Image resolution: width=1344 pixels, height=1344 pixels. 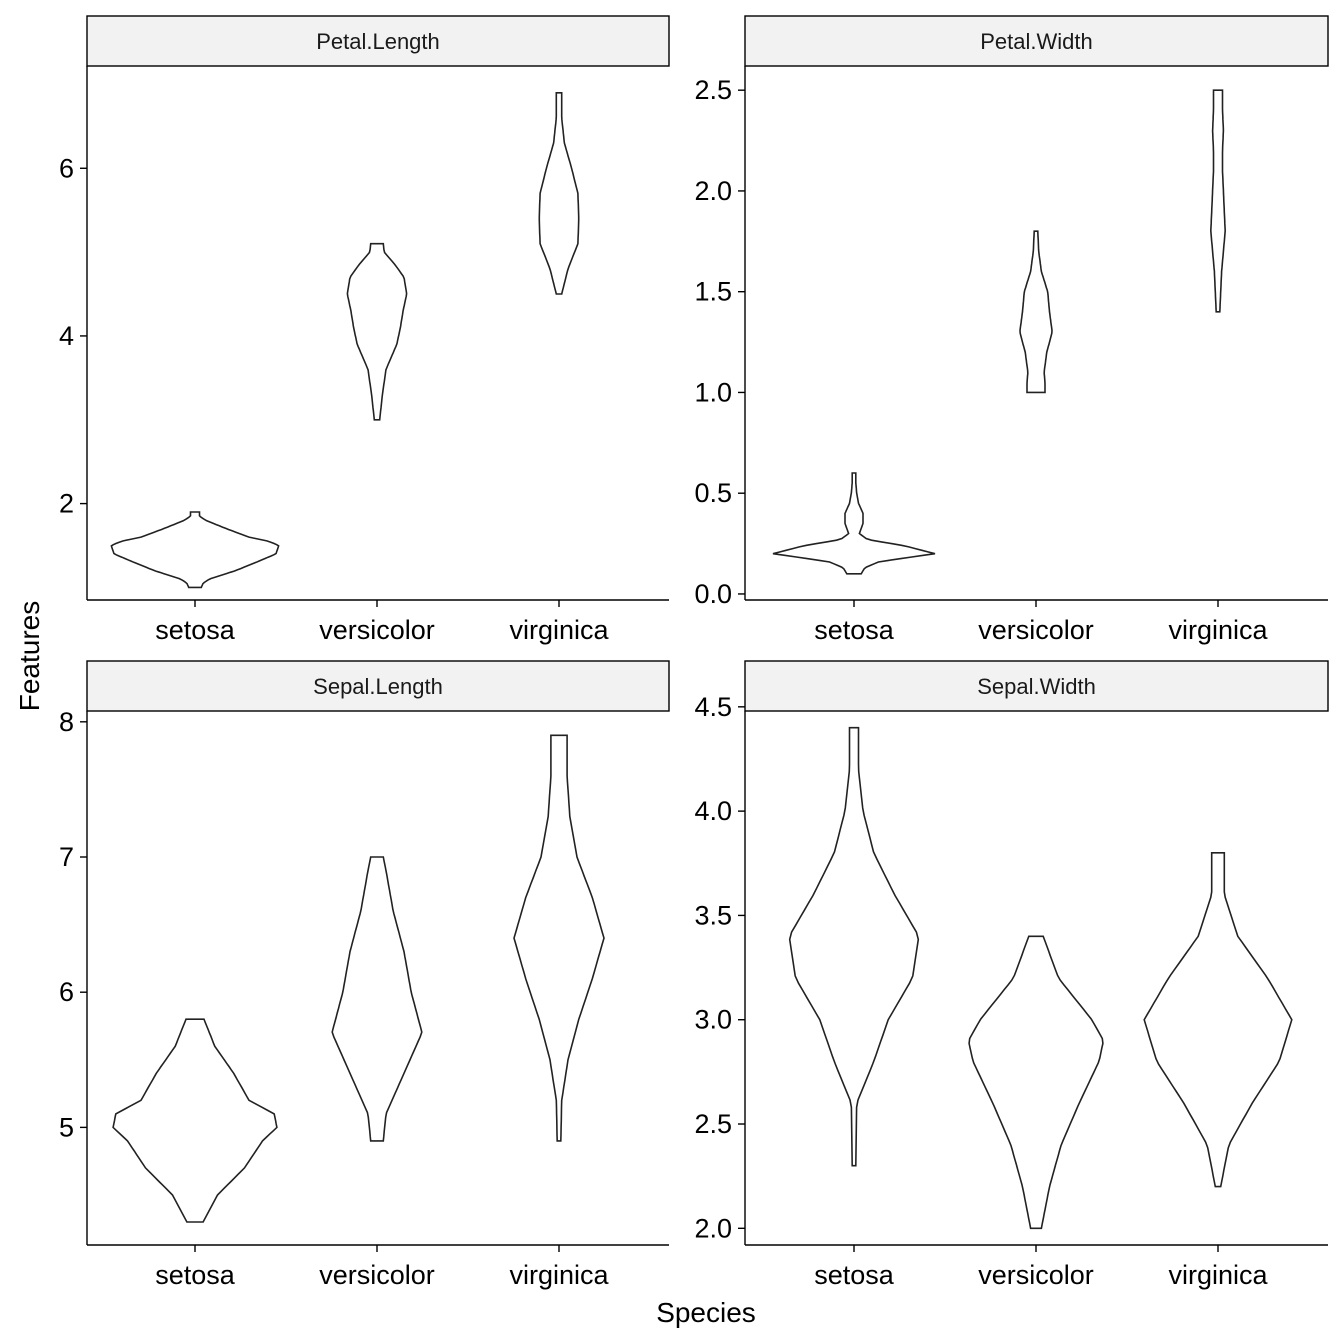 I want to click on y-tick-label: 1.5, so click(x=713, y=292).